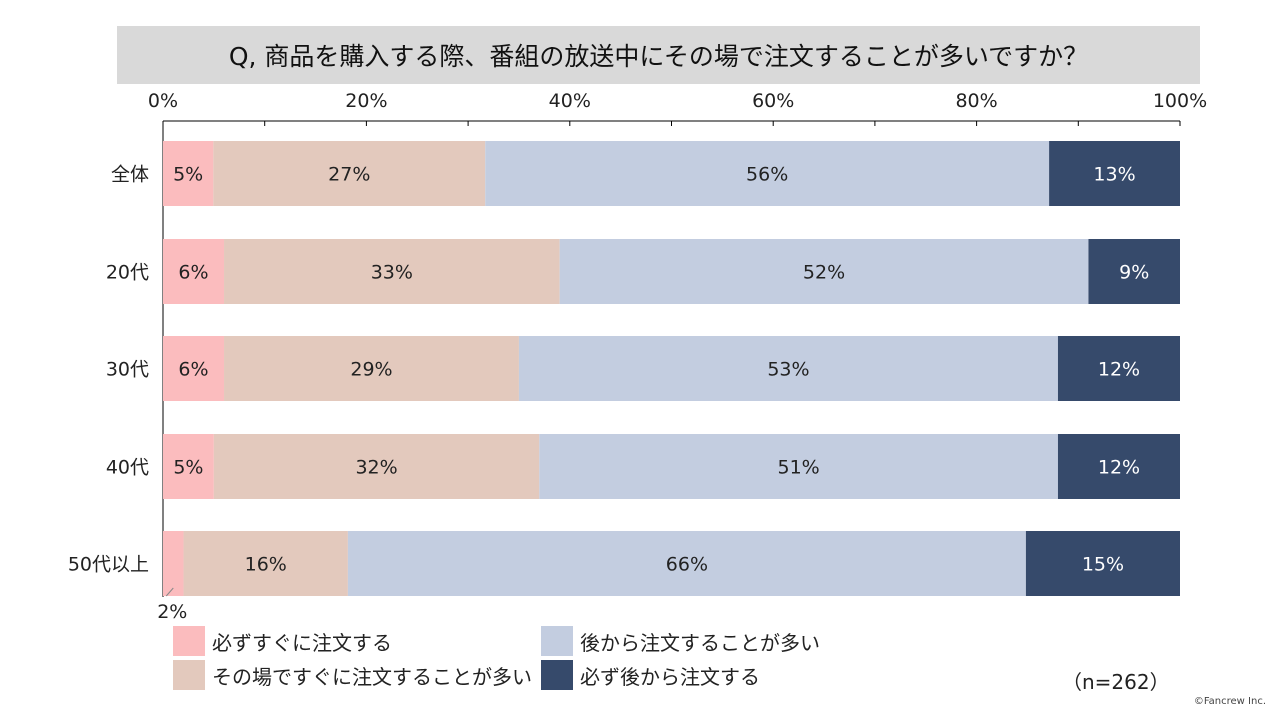  I want to click on category-label: 50代以上, so click(108, 565).